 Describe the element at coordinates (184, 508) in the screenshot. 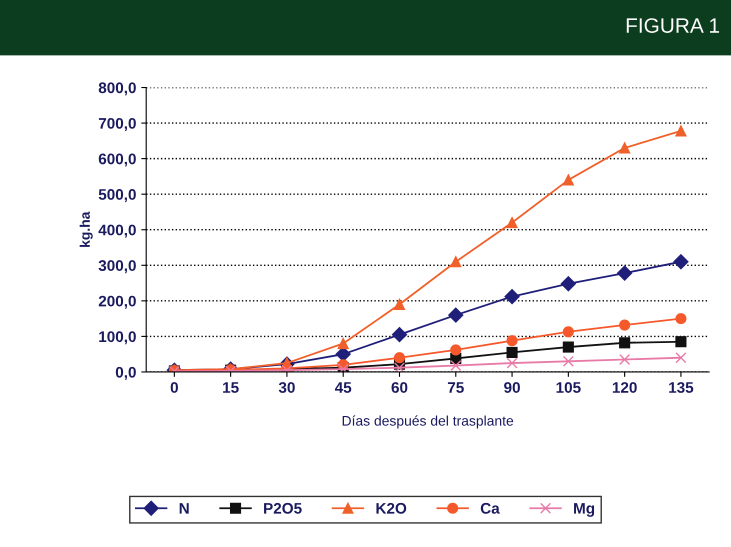

I see `legend-label: N` at that location.